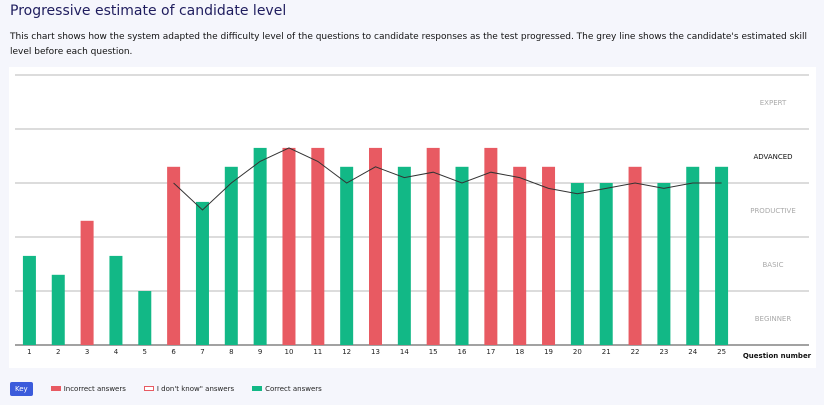 The width and height of the screenshot is (824, 405). I want to click on estimate-line, so click(447, 179).